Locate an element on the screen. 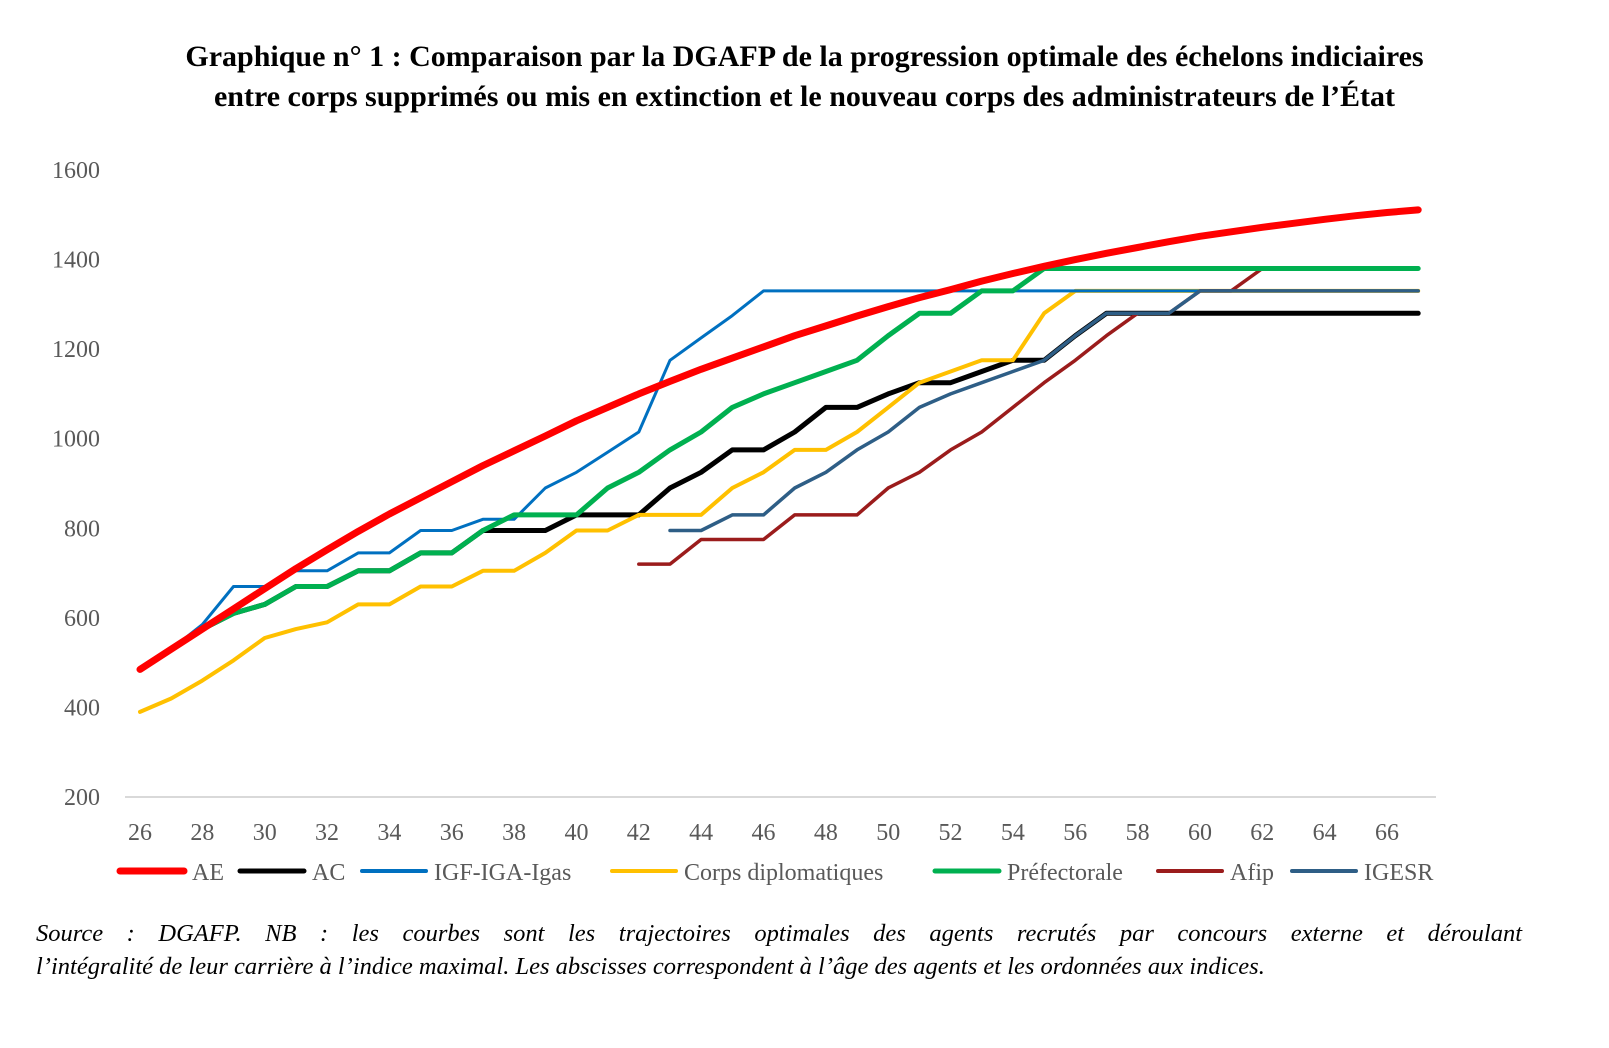 This screenshot has height=1048, width=1609. y-tick-label: 800 is located at coordinates (82, 529).